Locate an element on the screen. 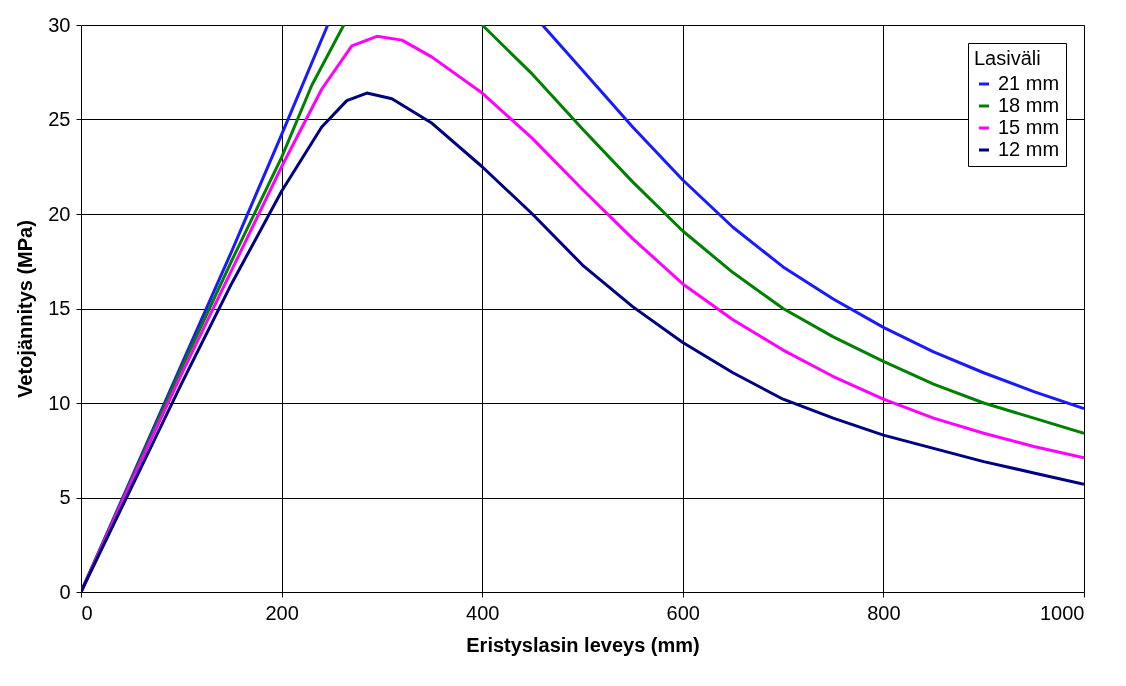 The height and width of the screenshot is (686, 1126). x-tick-label: 400 is located at coordinates (483, 612).